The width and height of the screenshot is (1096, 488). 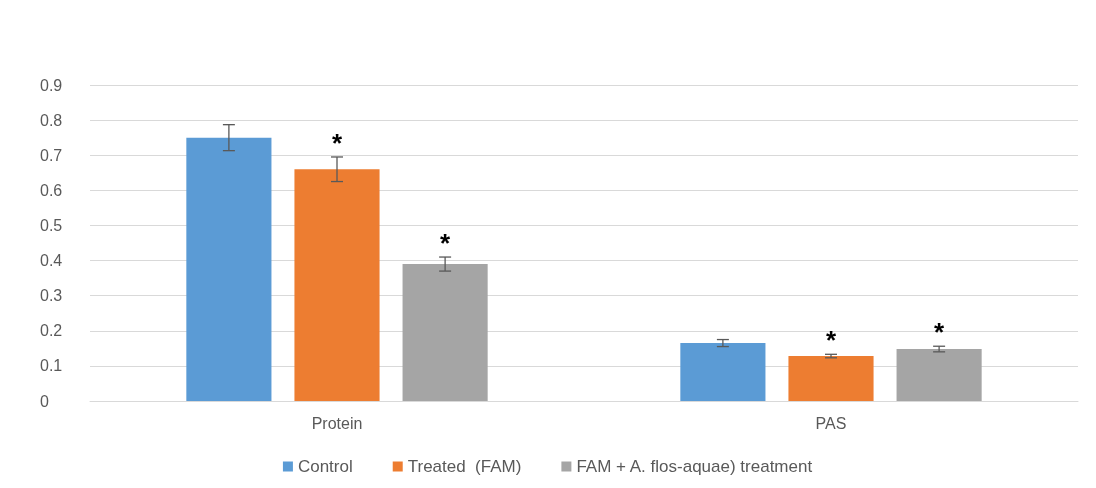 What do you see at coordinates (51, 225) in the screenshot?
I see `y-tick-label: 0.5` at bounding box center [51, 225].